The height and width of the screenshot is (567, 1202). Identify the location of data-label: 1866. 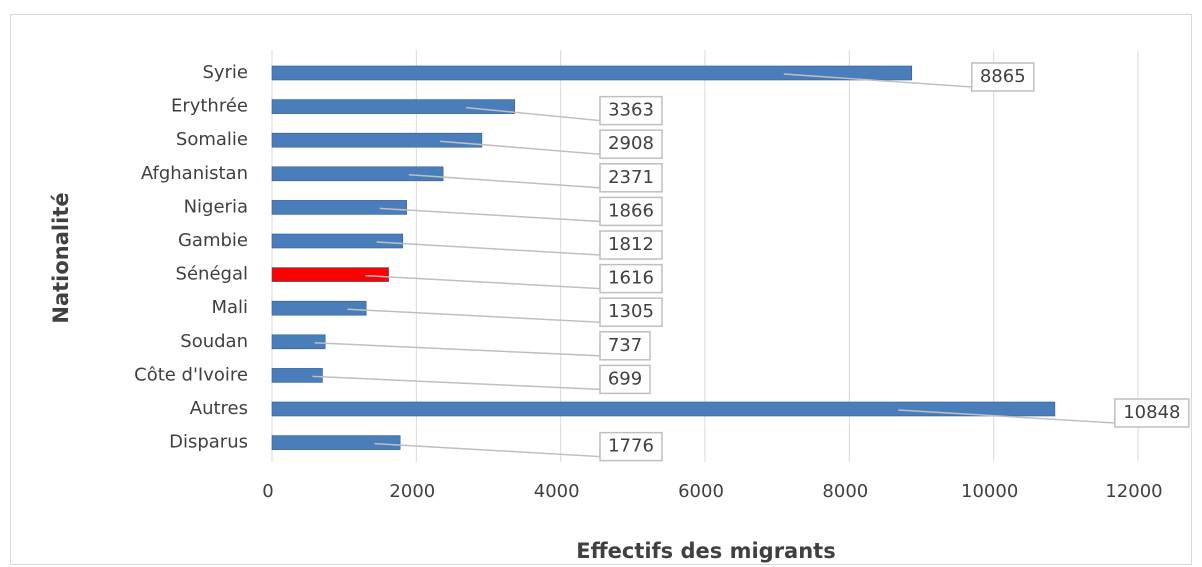
(631, 210).